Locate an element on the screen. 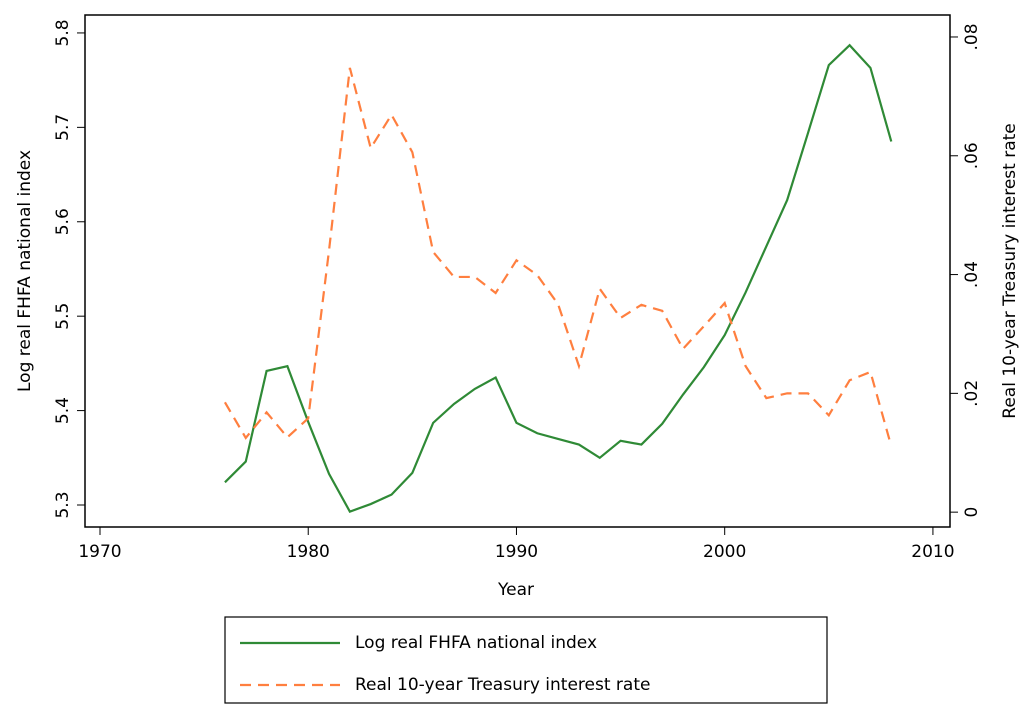  y2-tick-label: .08 is located at coordinates (972, 36).